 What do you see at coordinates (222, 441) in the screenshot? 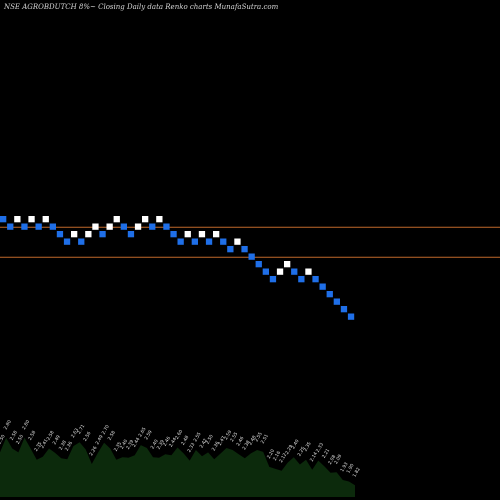
I see `volume-label: 2.47` at bounding box center [222, 441].